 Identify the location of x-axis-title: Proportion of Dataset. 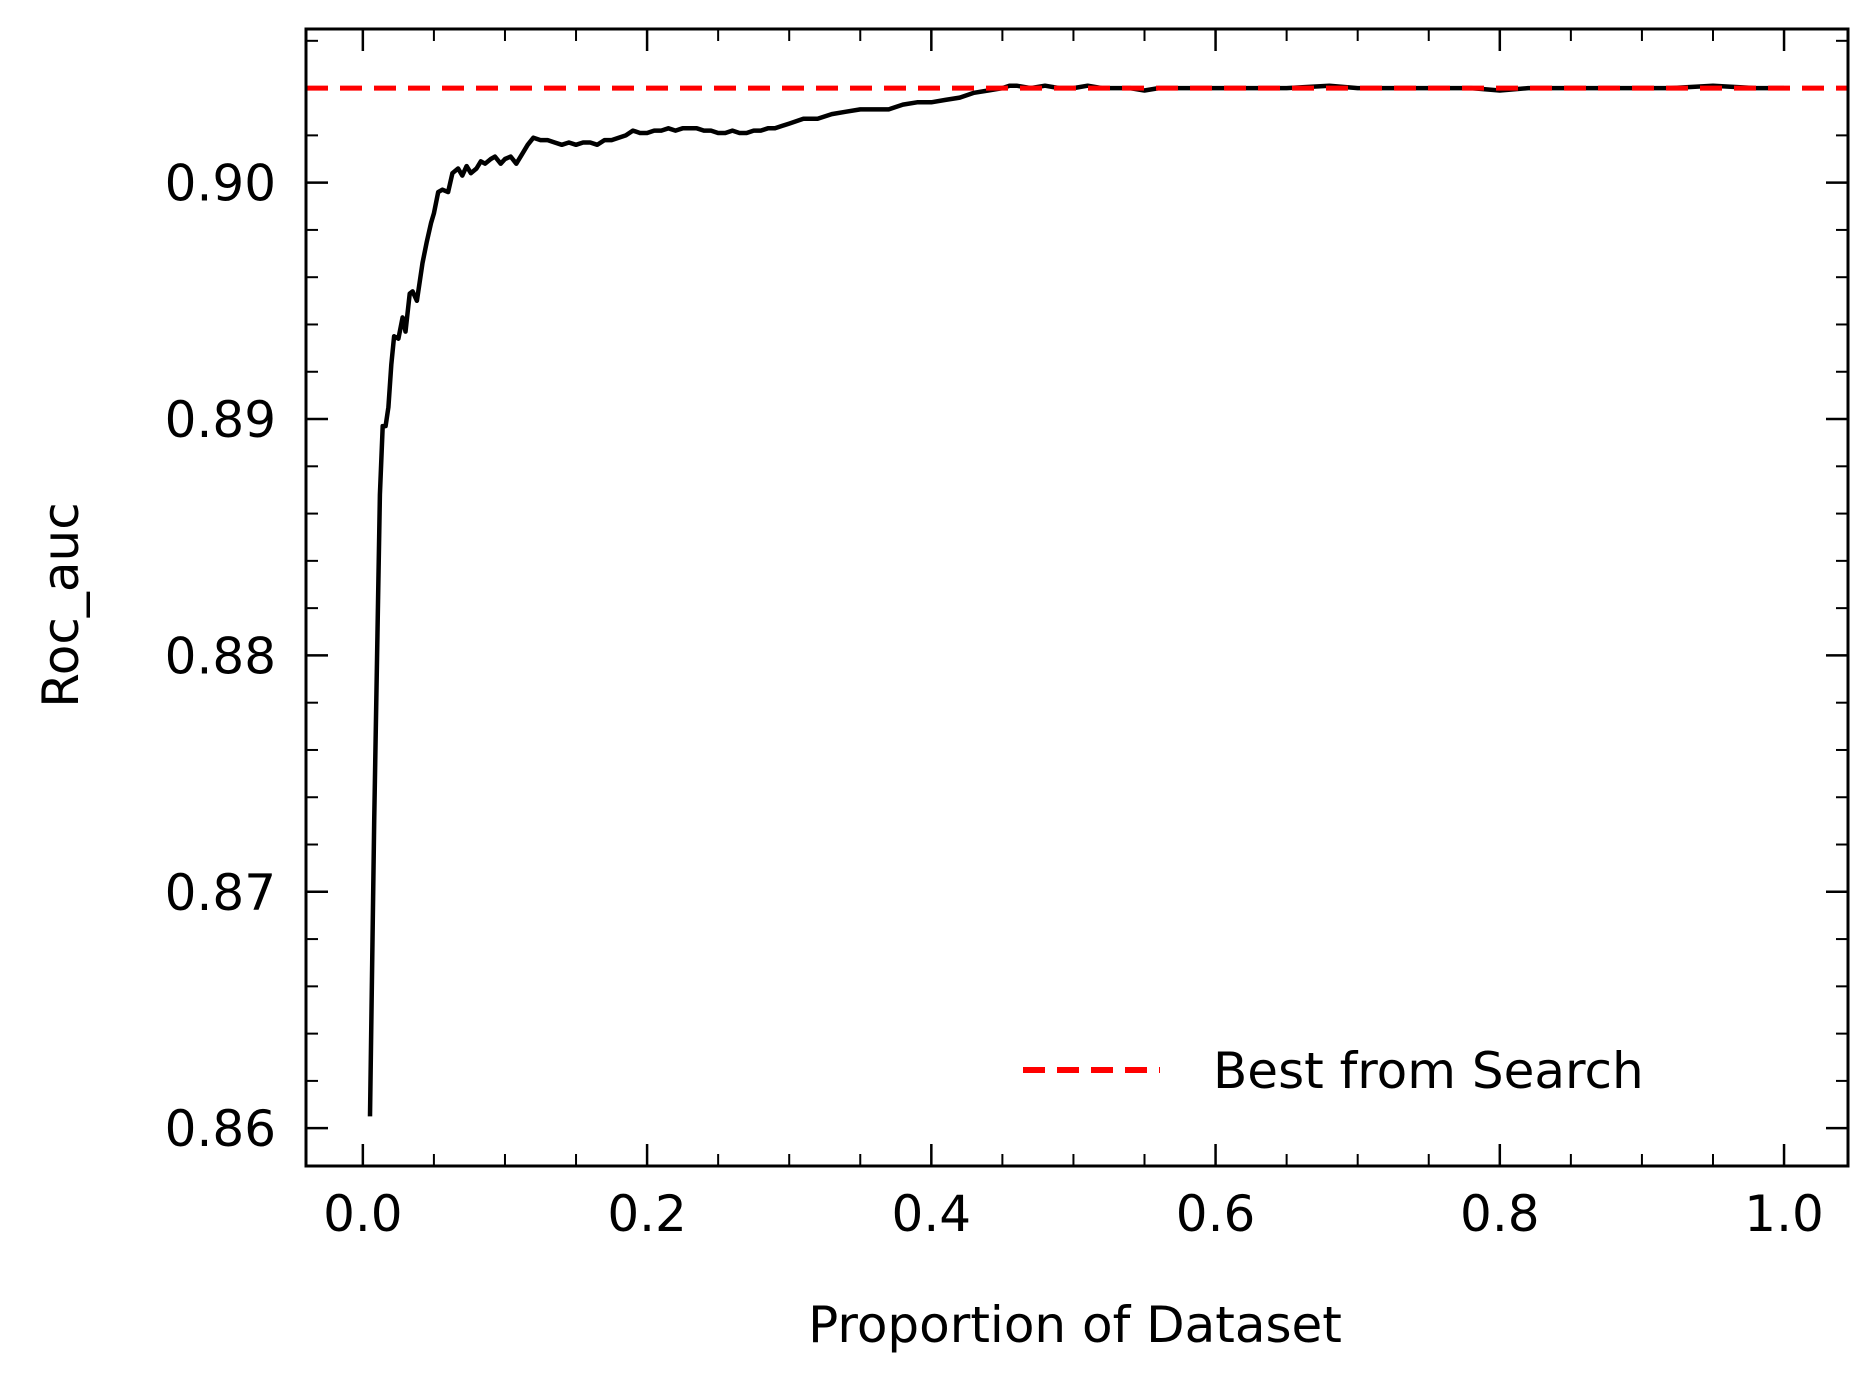
(1075, 1325).